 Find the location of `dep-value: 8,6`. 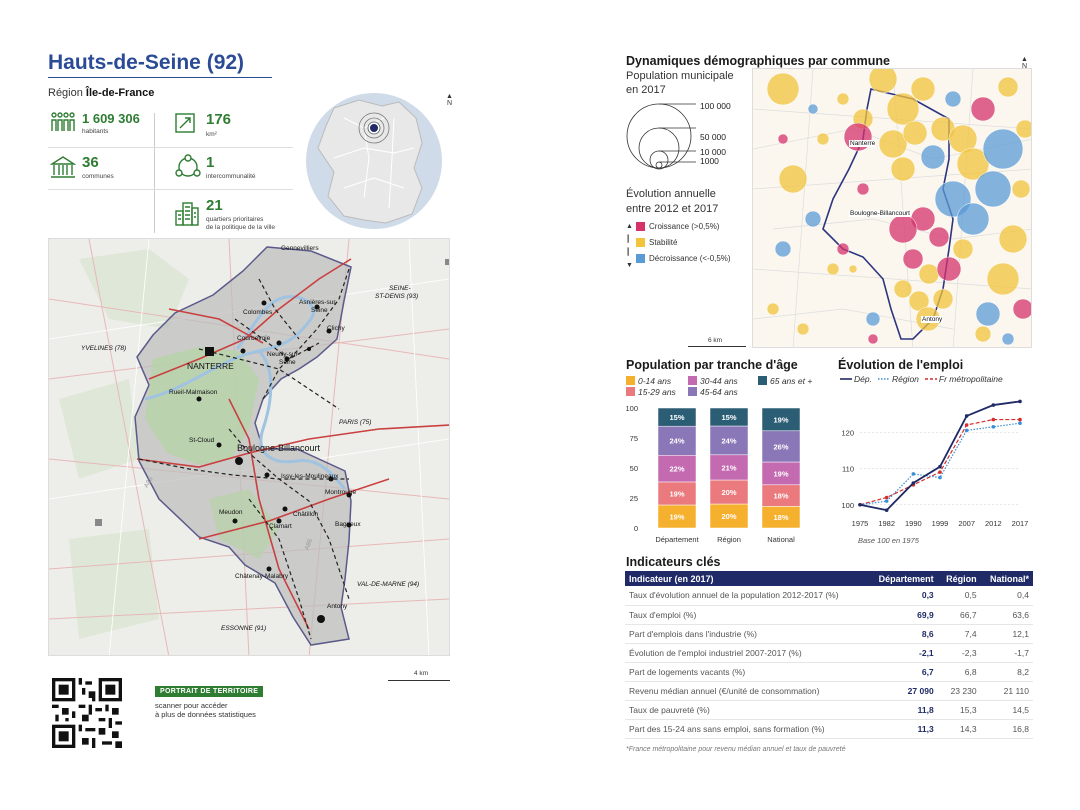

dep-value: 8,6 is located at coordinates (902, 634).